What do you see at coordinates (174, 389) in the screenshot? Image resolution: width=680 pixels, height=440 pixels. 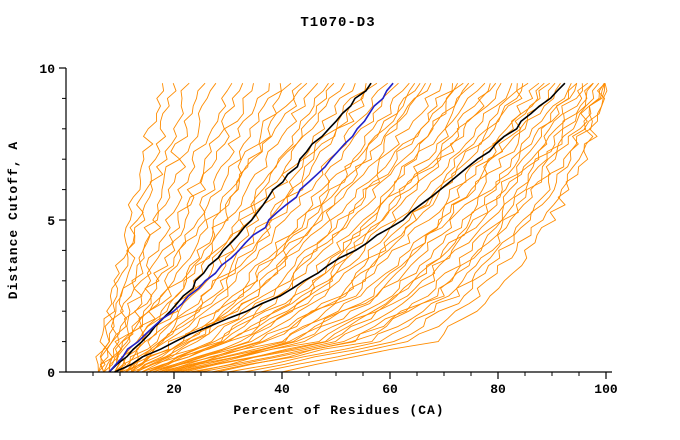 I see `x-tick-label: 20` at bounding box center [174, 389].